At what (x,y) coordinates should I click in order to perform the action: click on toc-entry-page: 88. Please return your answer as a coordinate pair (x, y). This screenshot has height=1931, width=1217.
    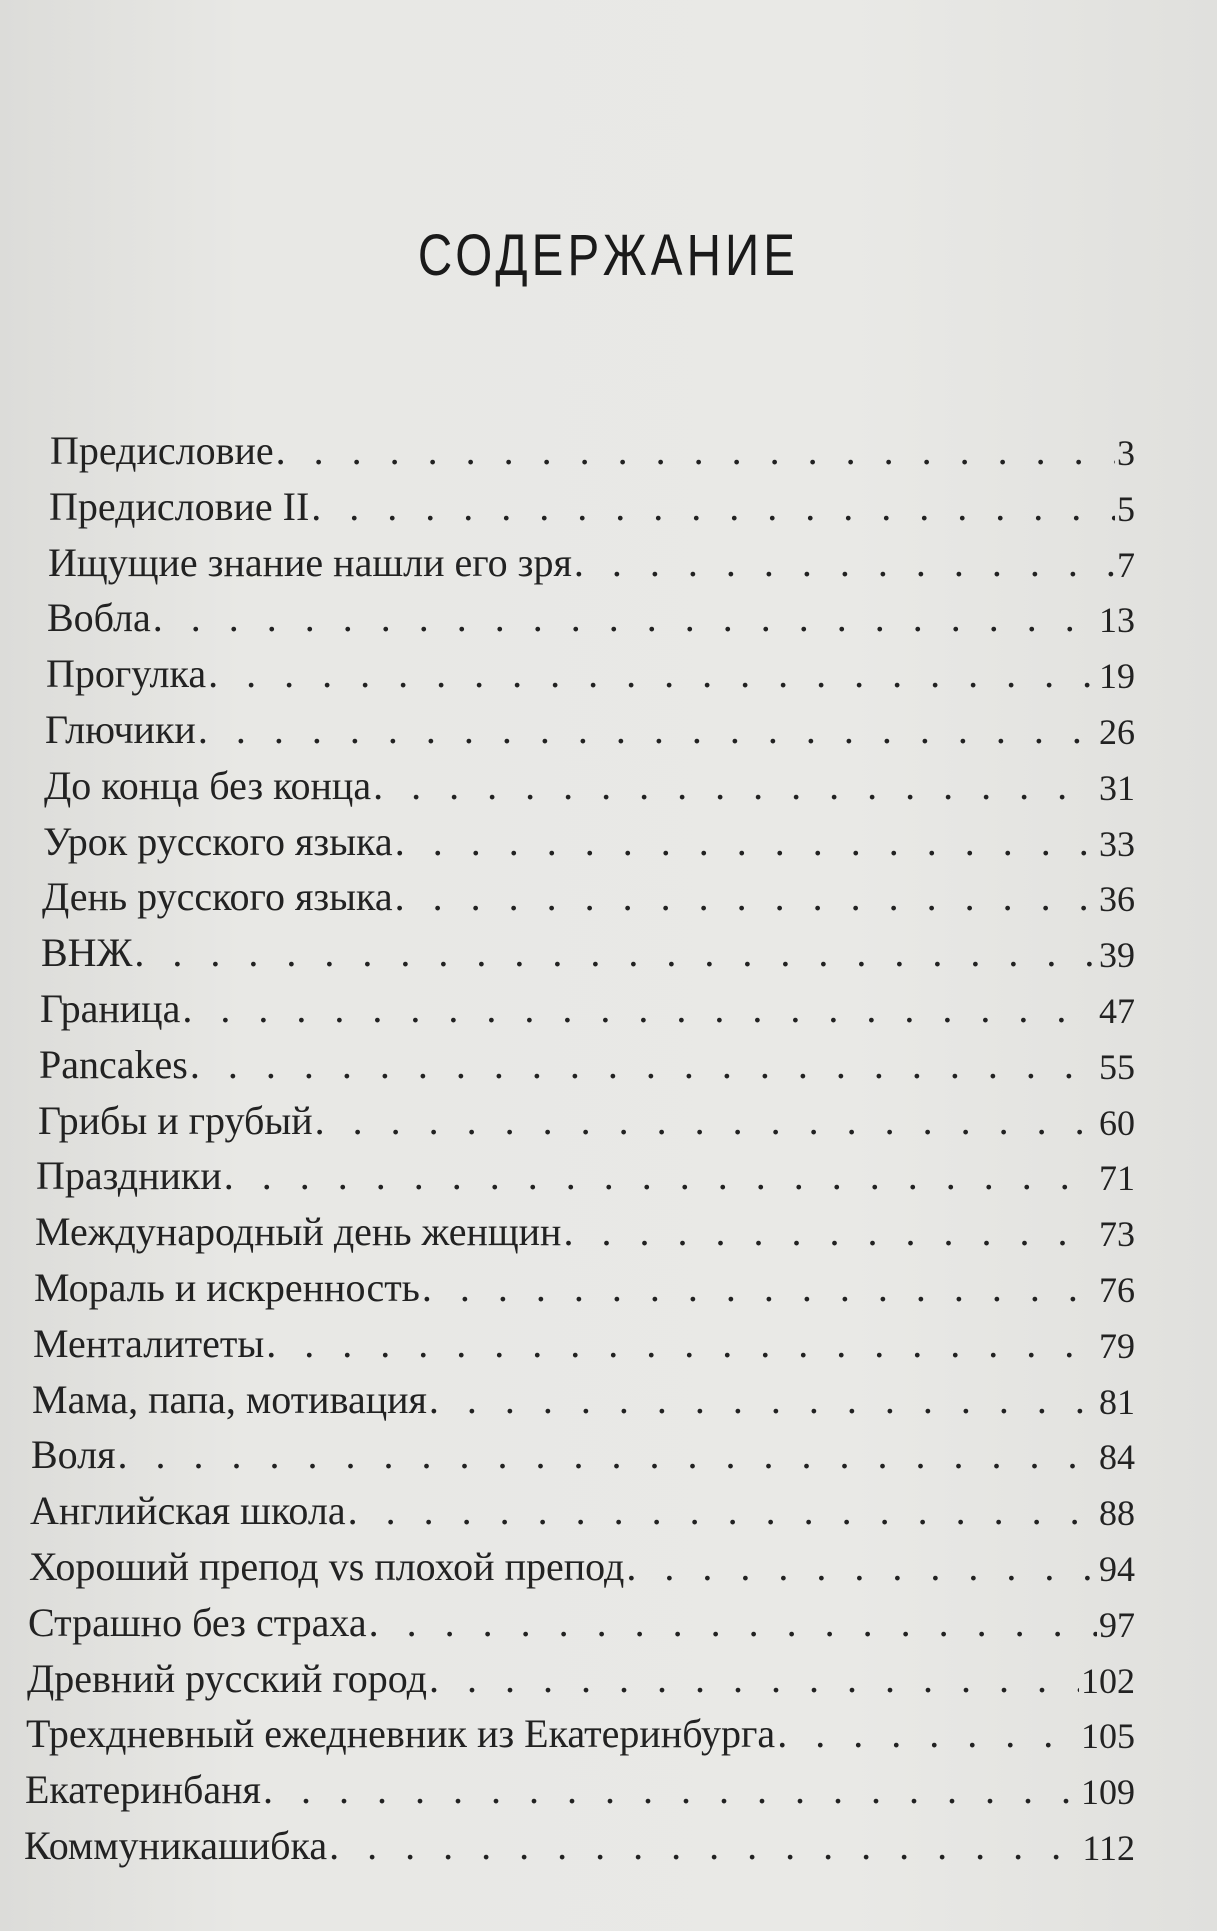
    Looking at the image, I should click on (1117, 1513).